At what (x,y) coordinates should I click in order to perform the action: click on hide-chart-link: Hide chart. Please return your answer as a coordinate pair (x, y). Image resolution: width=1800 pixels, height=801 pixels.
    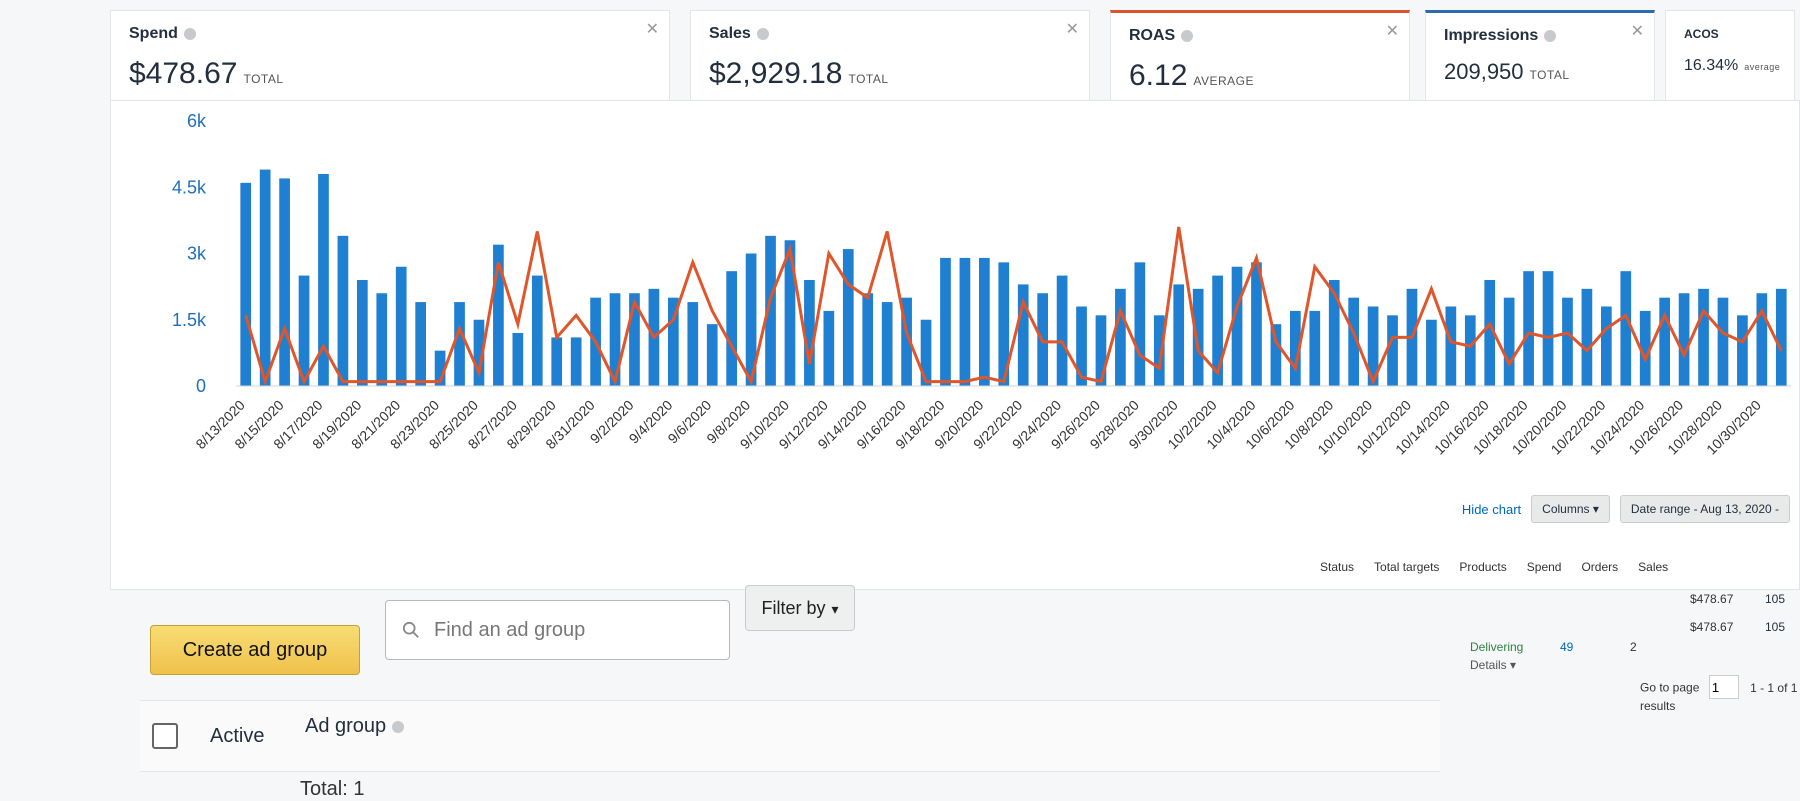
    Looking at the image, I should click on (1491, 509).